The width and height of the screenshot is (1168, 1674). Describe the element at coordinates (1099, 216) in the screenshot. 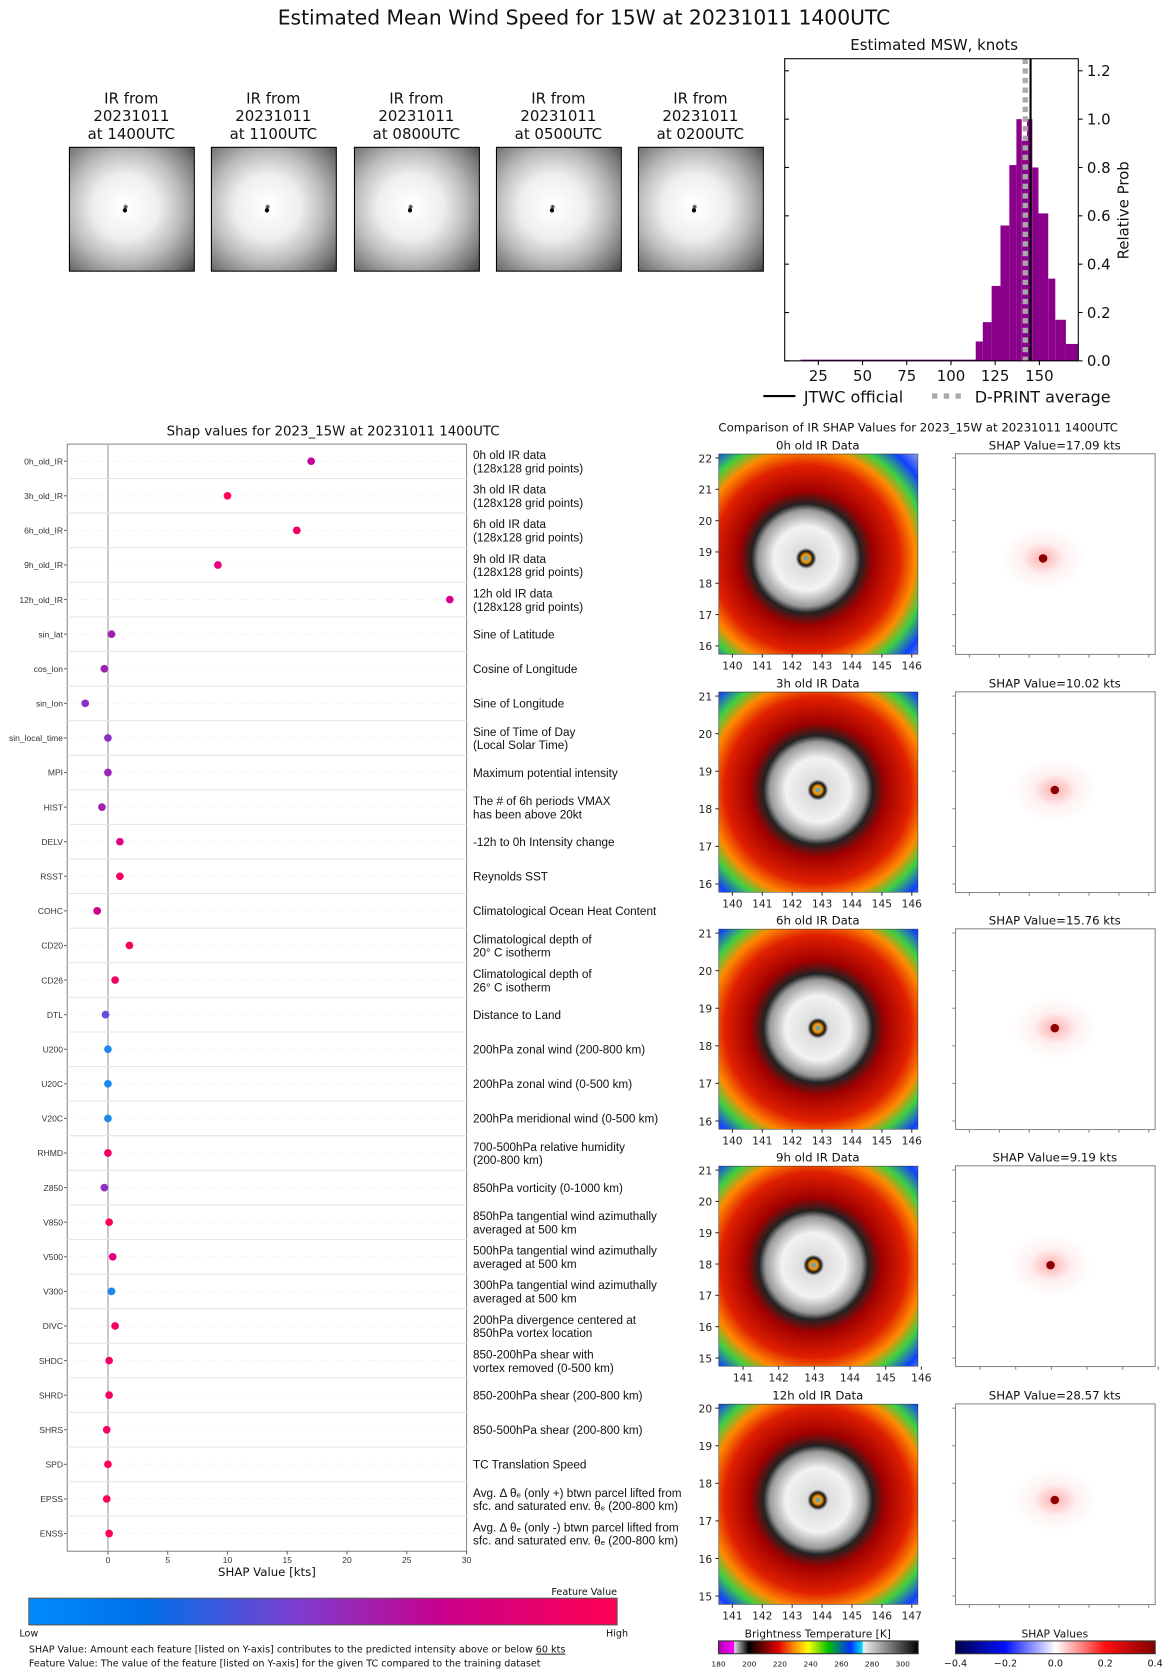

I see `y-tick-label: 0.6` at that location.